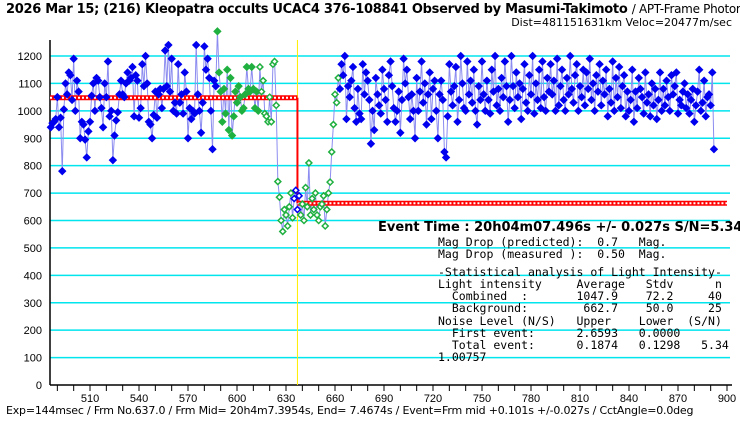 This screenshot has width=740, height=425. I want to click on x-tick-label: 840, so click(629, 399).